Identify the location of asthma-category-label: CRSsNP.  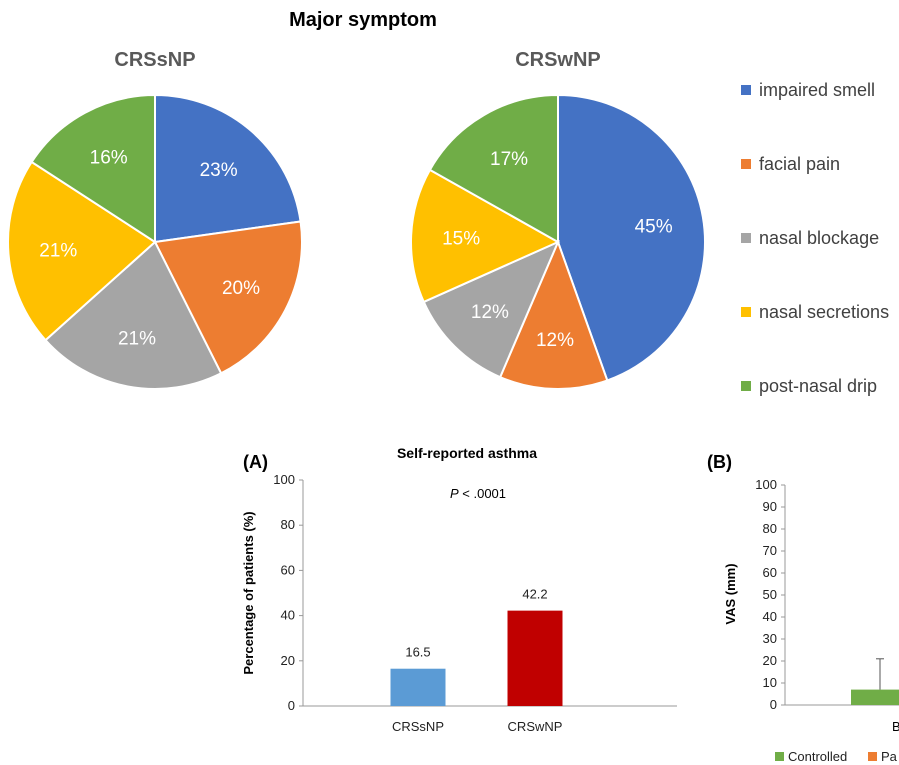
(418, 726).